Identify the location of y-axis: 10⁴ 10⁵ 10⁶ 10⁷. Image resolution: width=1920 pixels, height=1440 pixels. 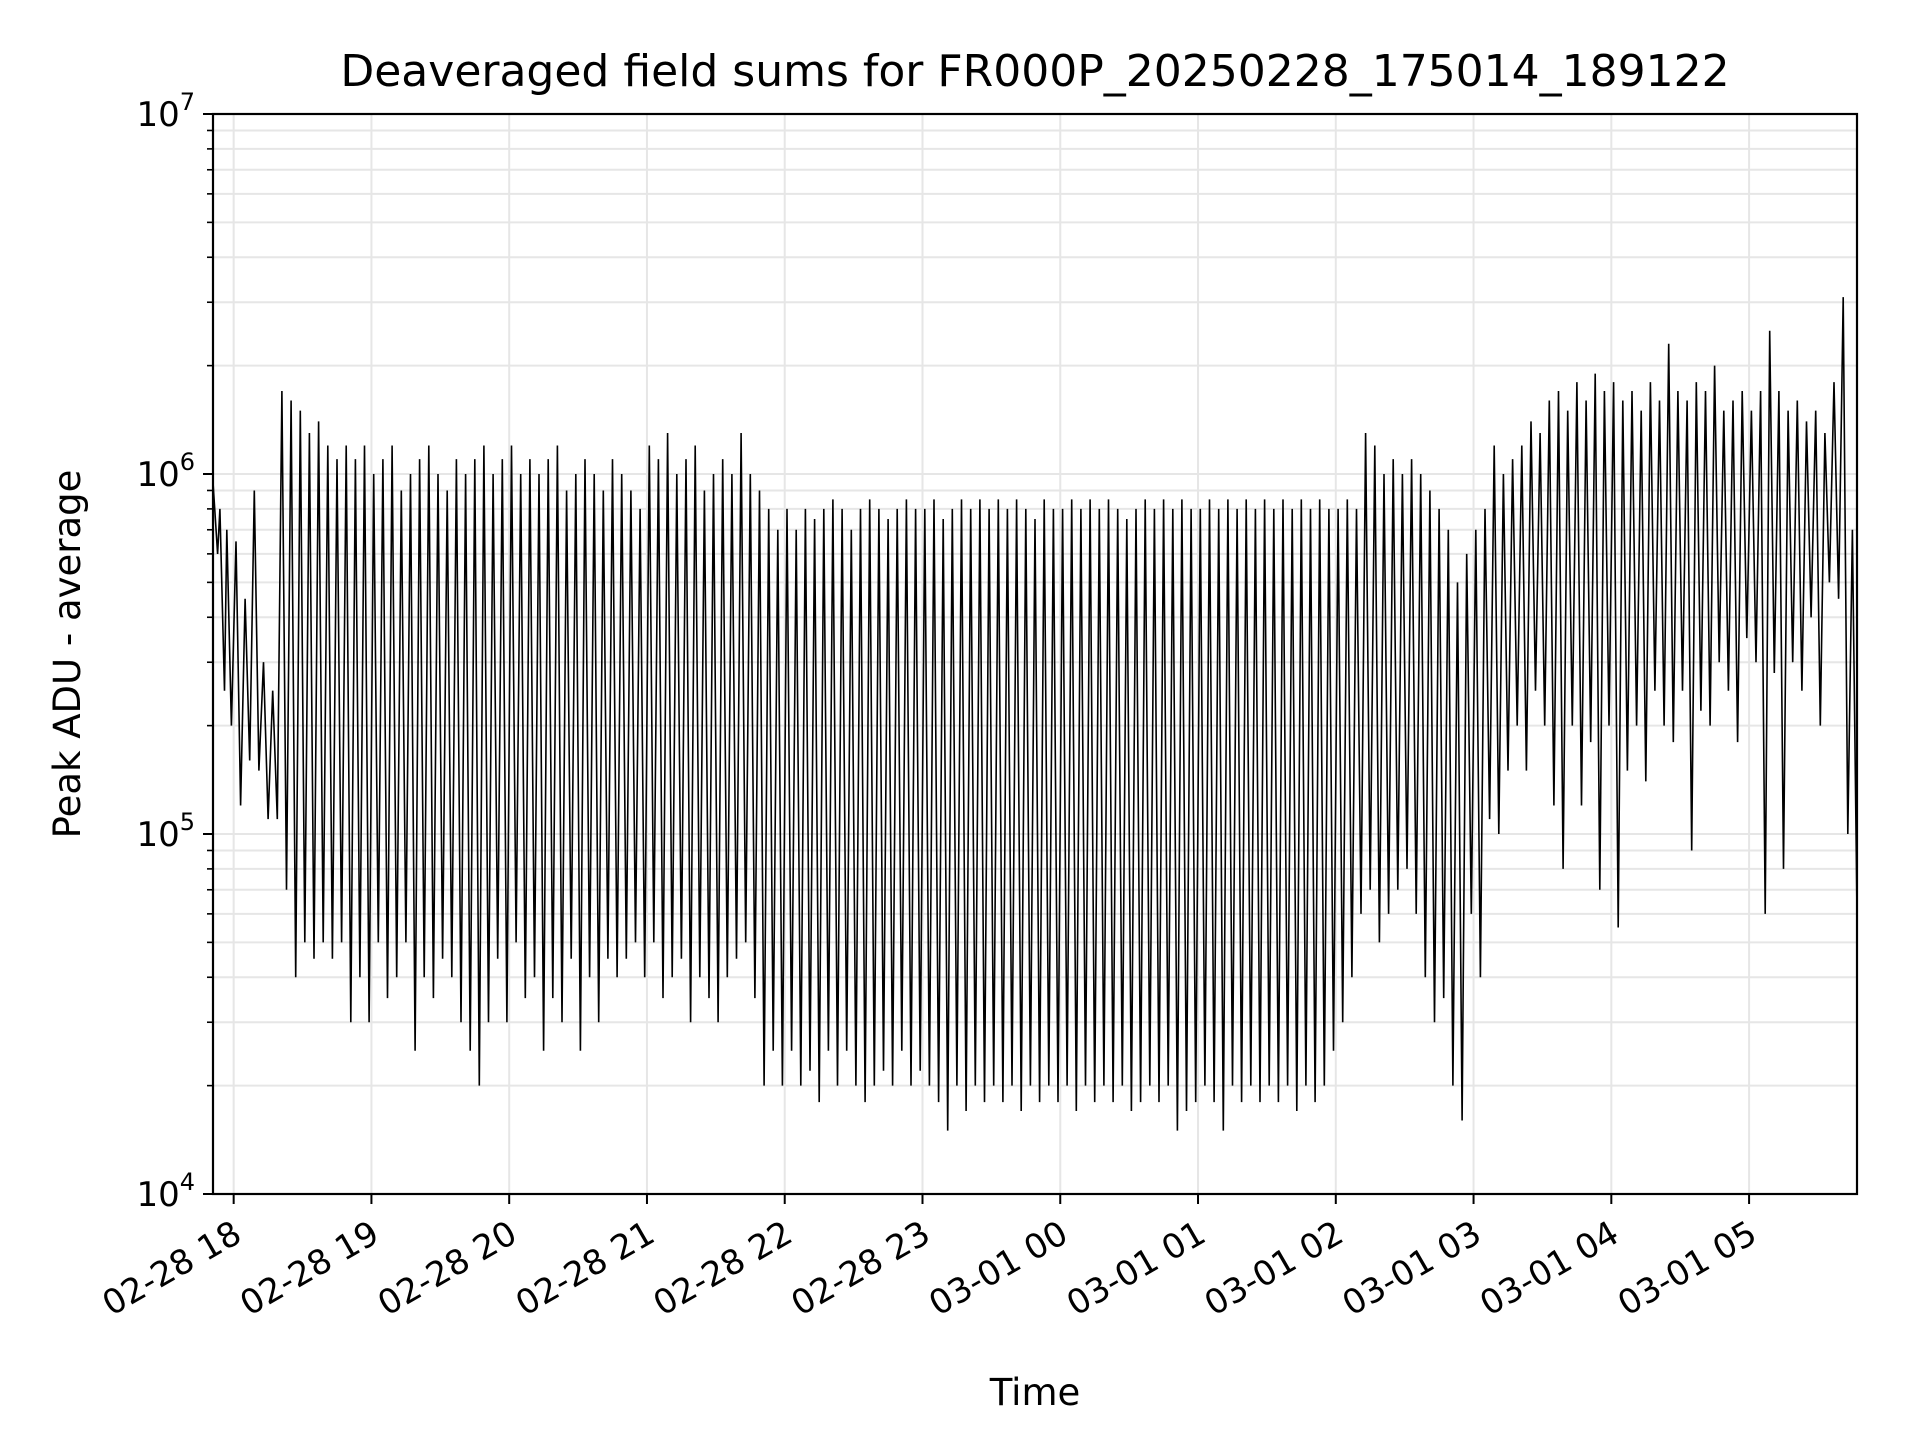
(174, 651).